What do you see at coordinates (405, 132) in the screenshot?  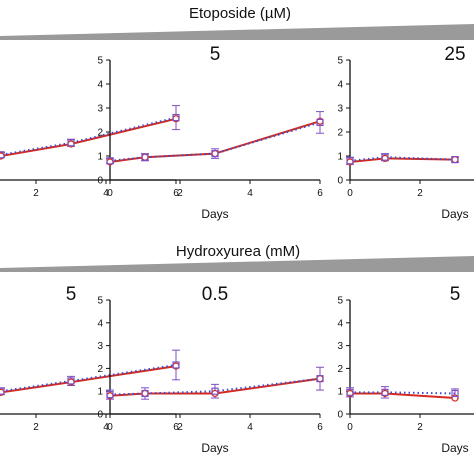 I see `chart-panel-2: 0 1 2 3 4 5 0 2 Days 25` at bounding box center [405, 132].